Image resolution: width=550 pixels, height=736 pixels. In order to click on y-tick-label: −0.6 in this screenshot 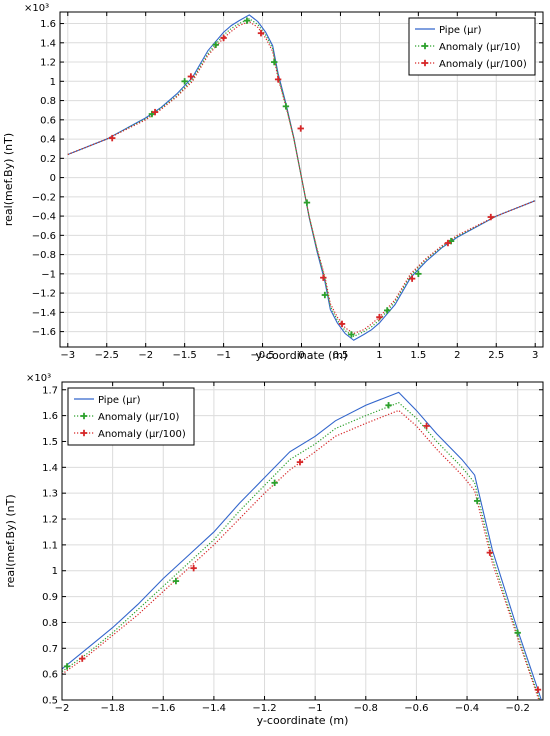, I will do `click(44, 236)`.